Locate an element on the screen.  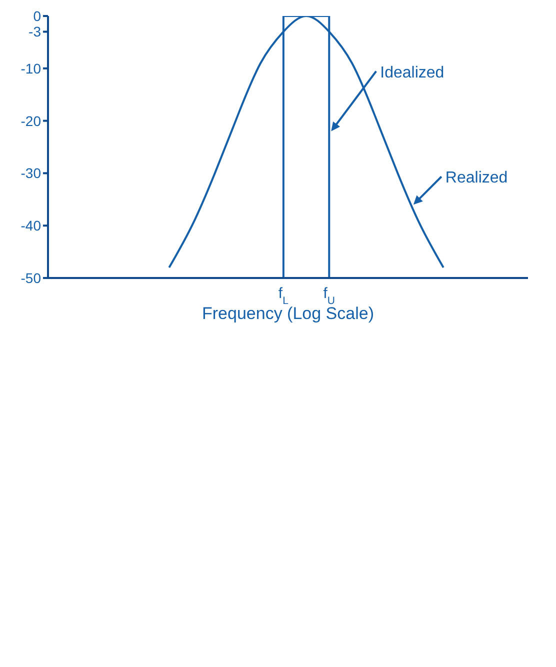
y-tick-label: -40 is located at coordinates (31, 226).